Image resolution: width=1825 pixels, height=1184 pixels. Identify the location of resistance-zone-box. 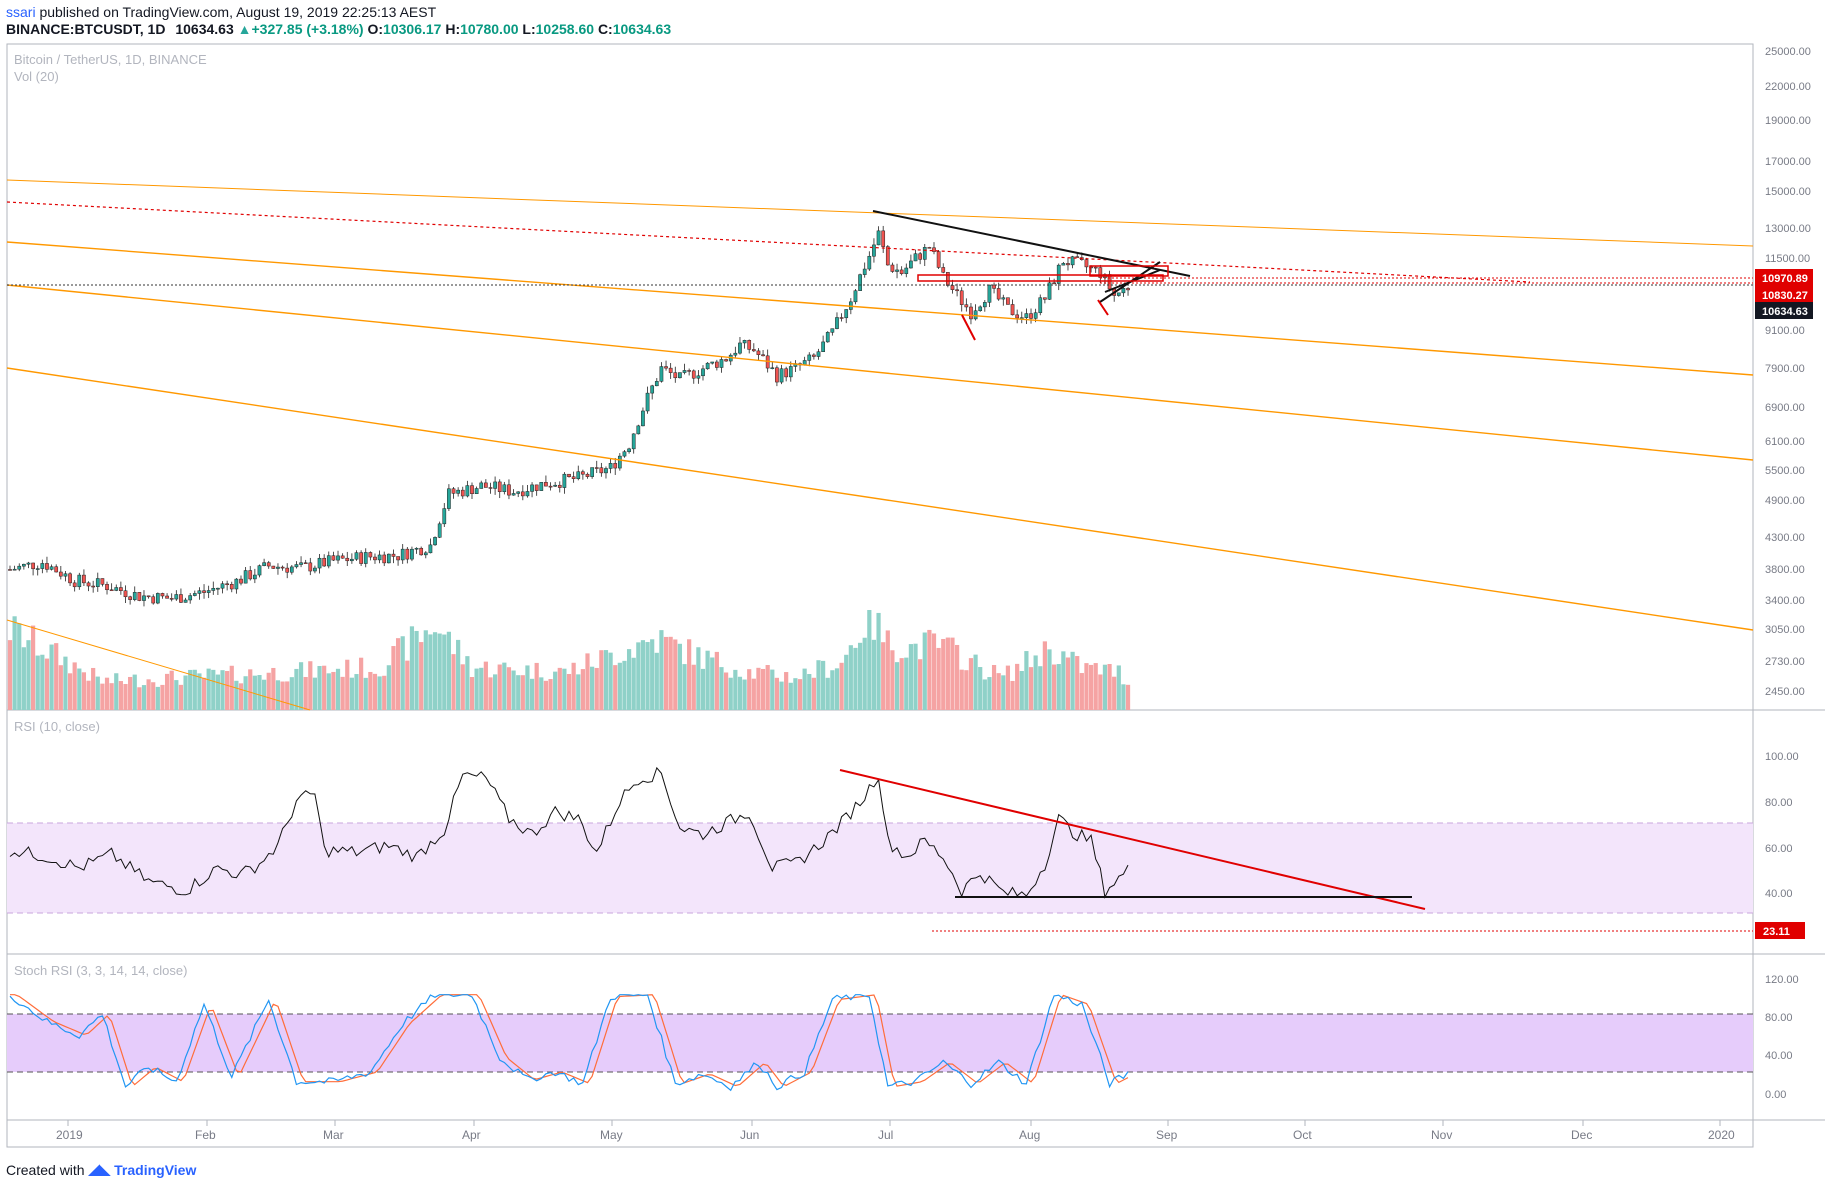
(1129, 271).